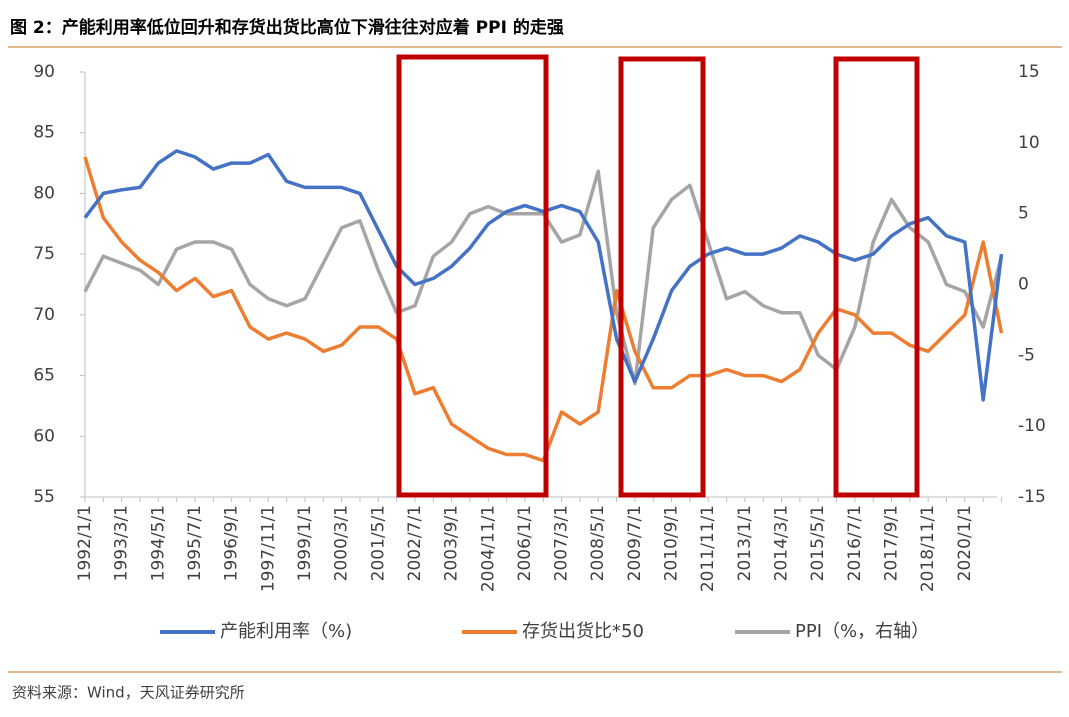 This screenshot has height=717, width=1069. Describe the element at coordinates (268, 548) in the screenshot. I see `x-tick-label: 1997/11/1` at that location.